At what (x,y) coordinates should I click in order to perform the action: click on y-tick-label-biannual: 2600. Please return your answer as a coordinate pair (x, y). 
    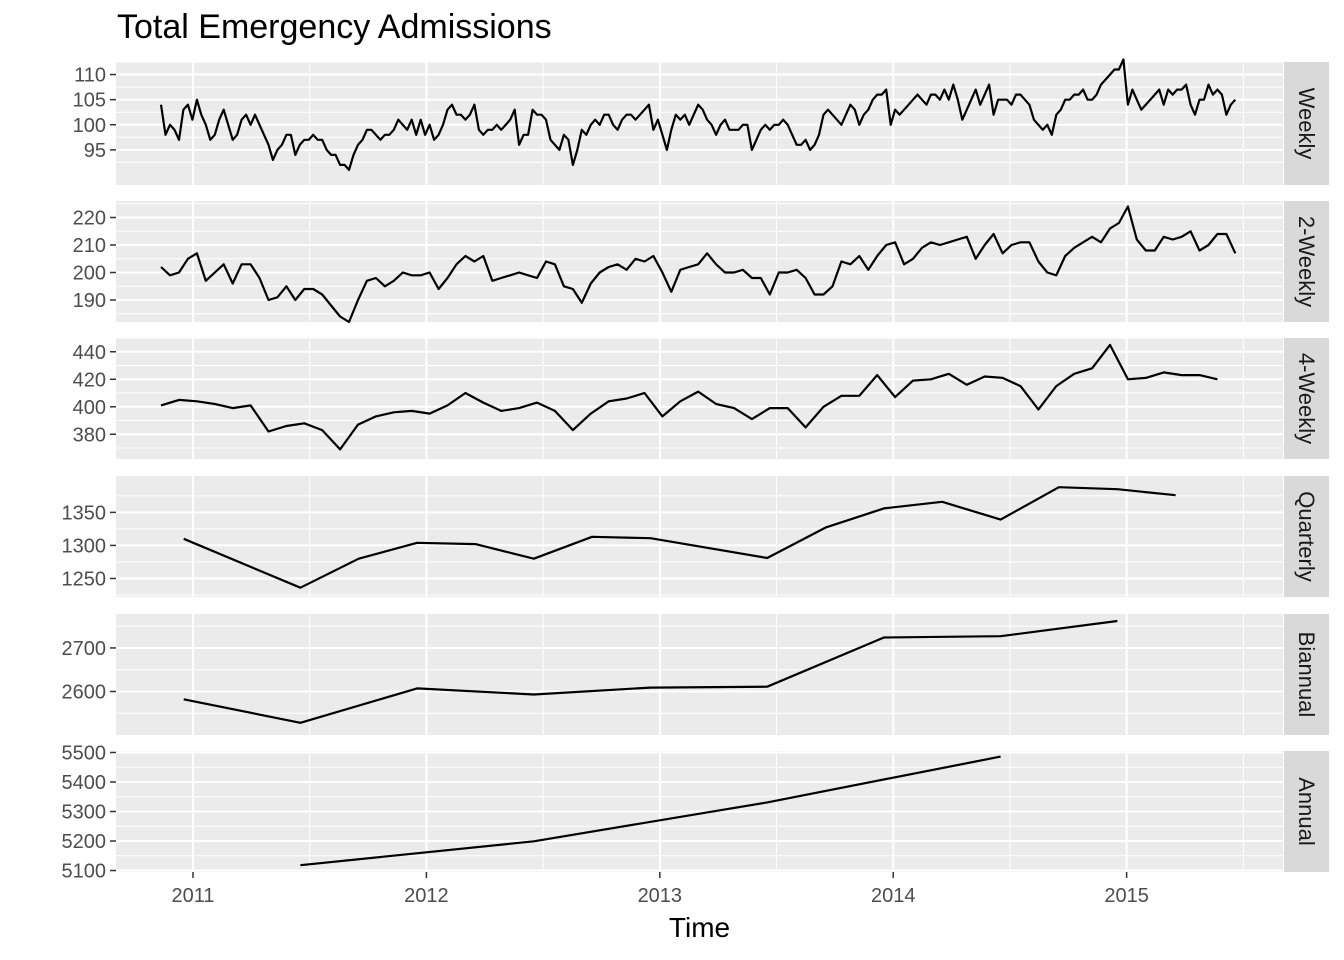
    Looking at the image, I should click on (84, 692).